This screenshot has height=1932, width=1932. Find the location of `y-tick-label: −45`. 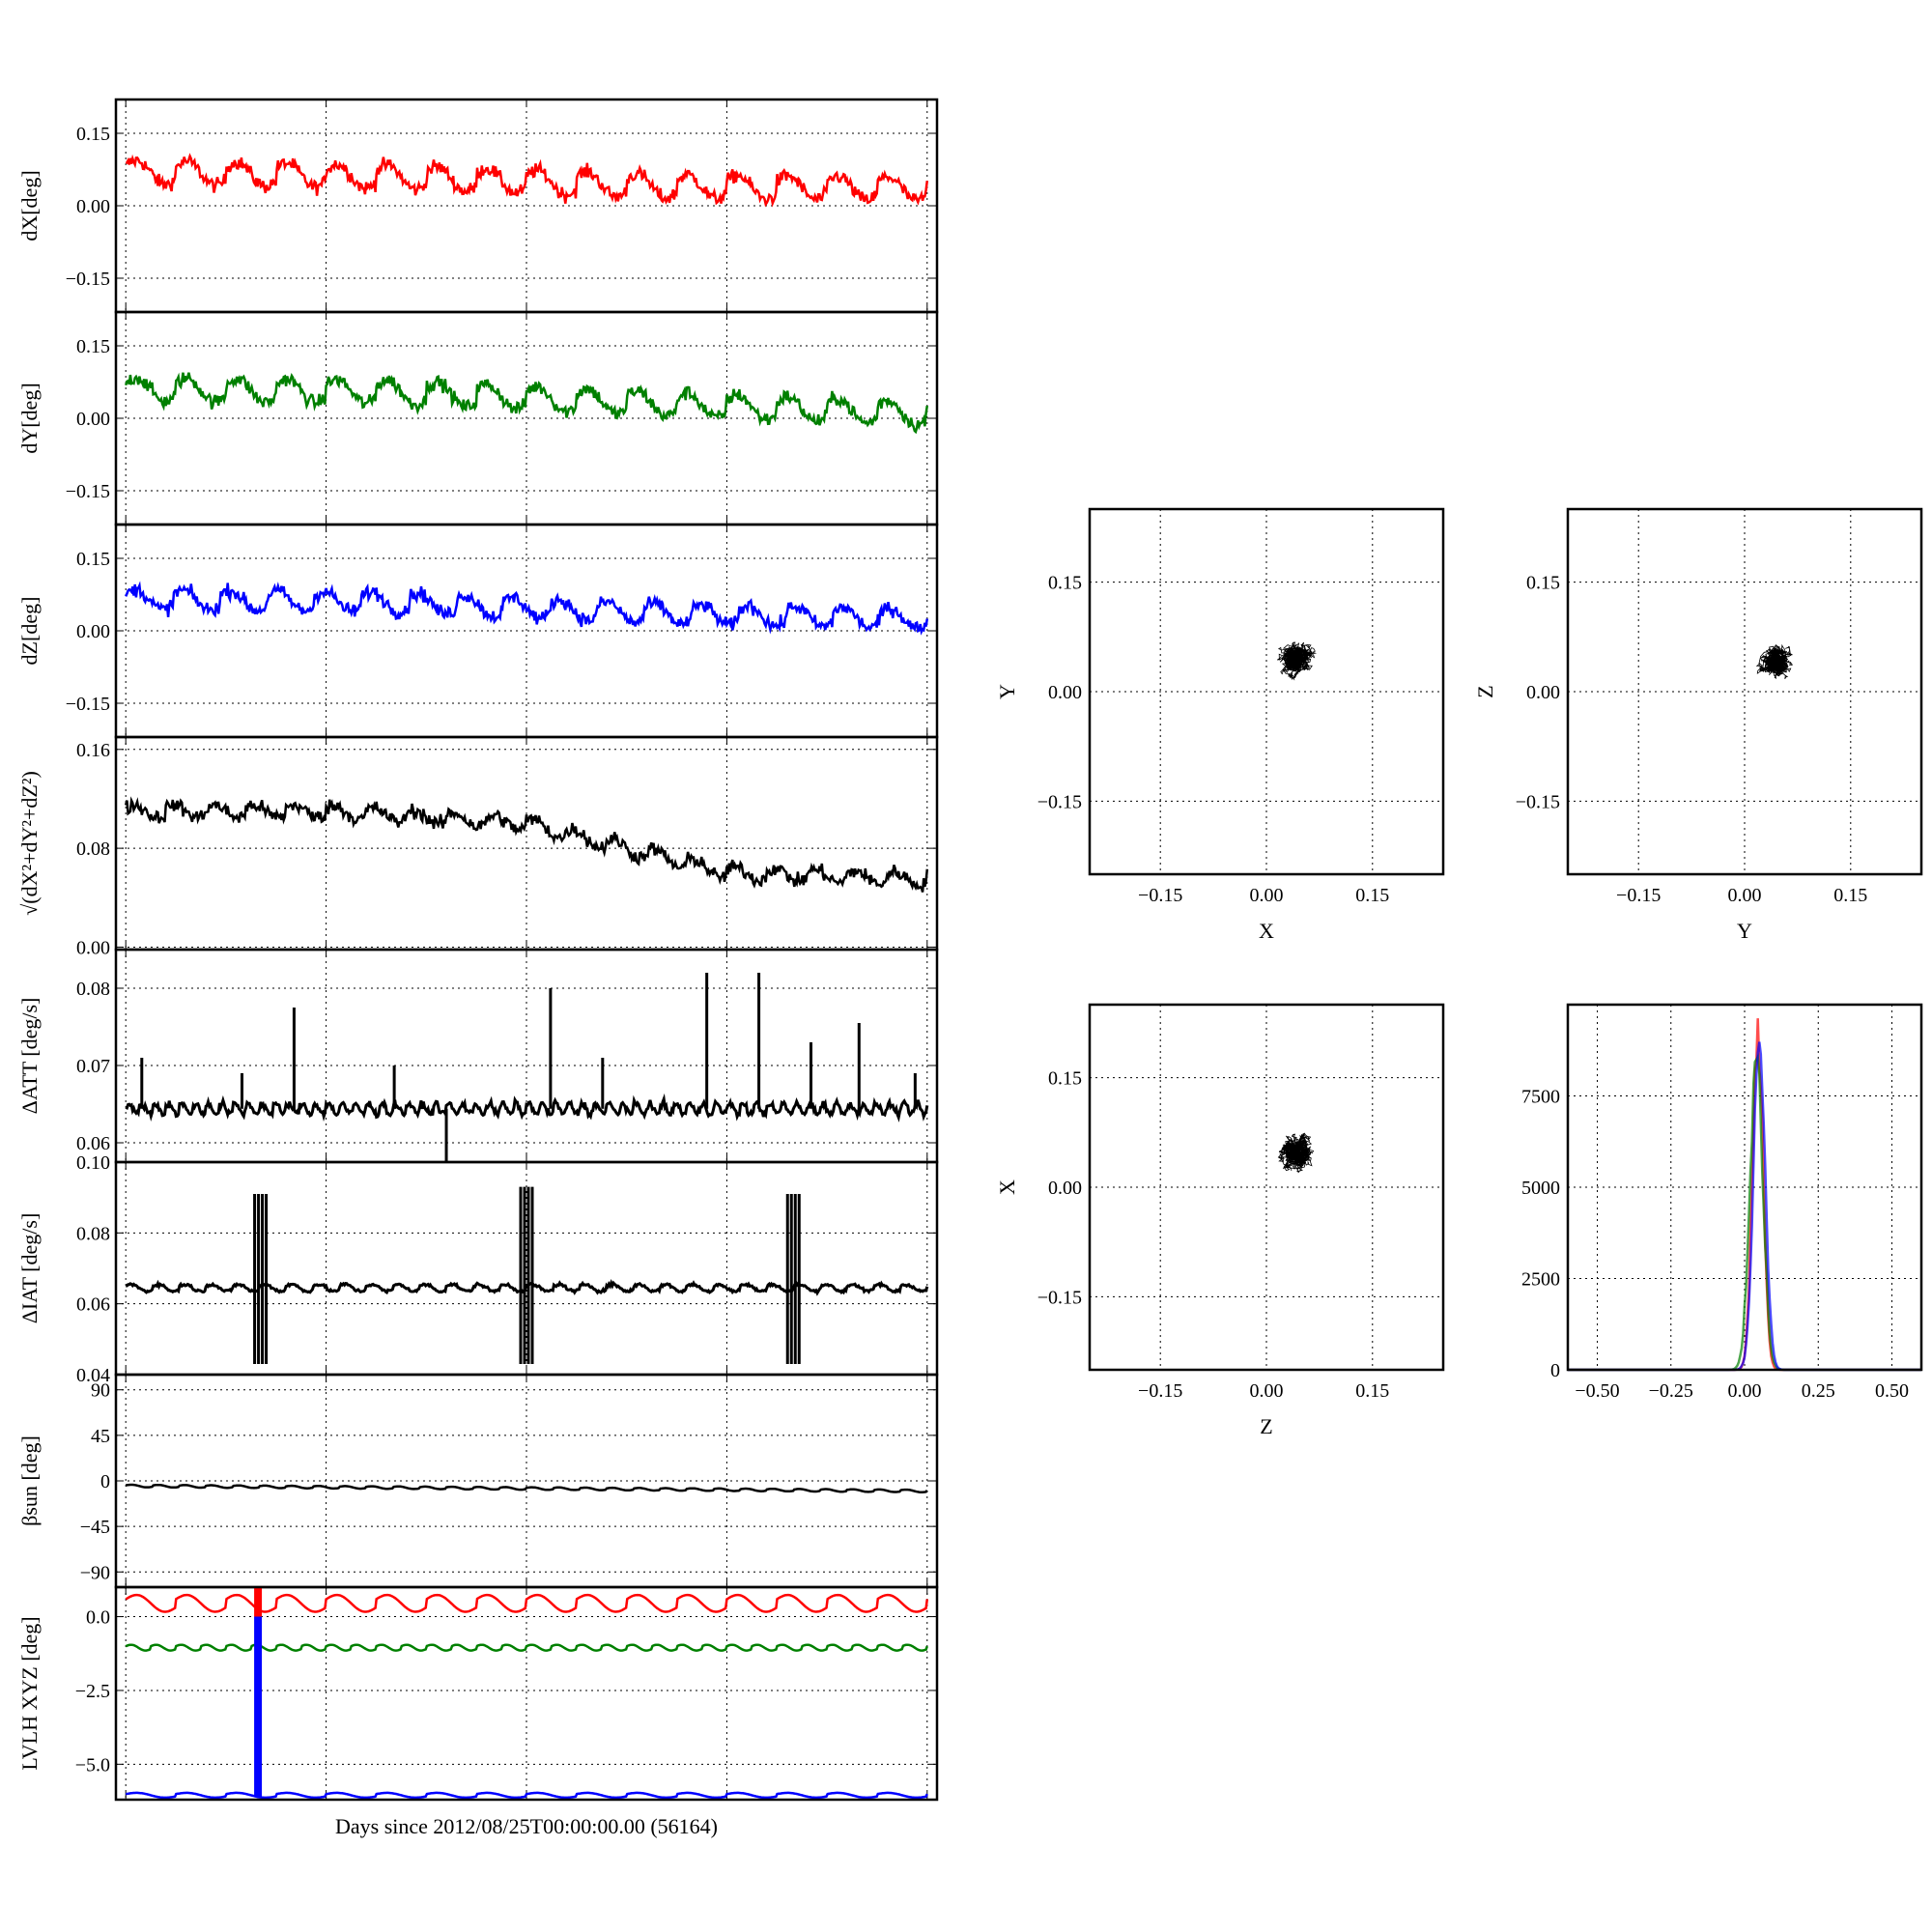

y-tick-label: −45 is located at coordinates (95, 1527).